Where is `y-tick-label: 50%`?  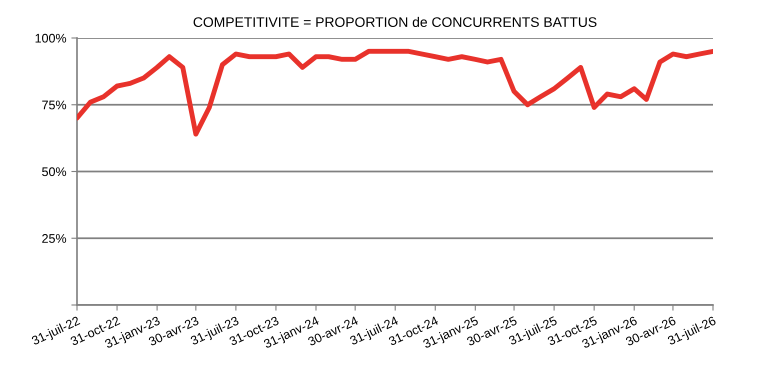 y-tick-label: 50% is located at coordinates (54, 171).